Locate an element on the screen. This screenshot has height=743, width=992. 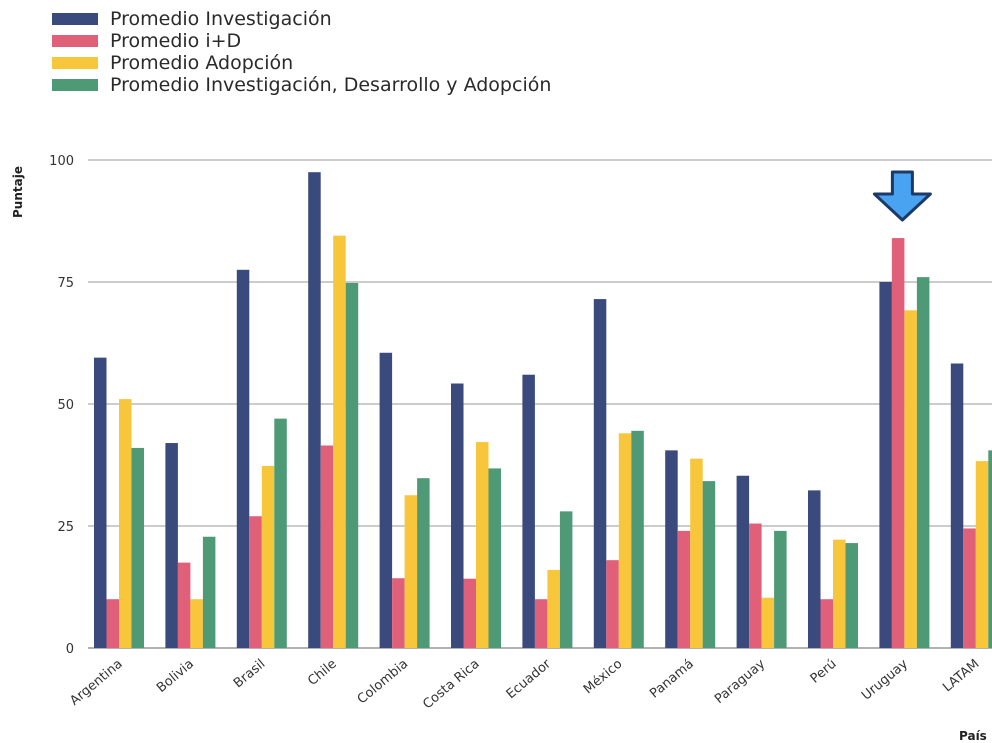
y-axis-title: Puntaje is located at coordinates (18, 192).